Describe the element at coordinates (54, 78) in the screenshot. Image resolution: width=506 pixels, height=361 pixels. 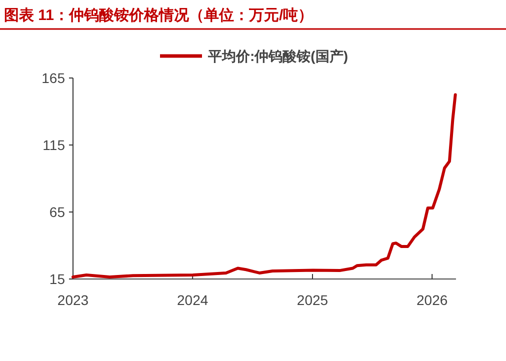
I see `y-tick-label: 165` at that location.